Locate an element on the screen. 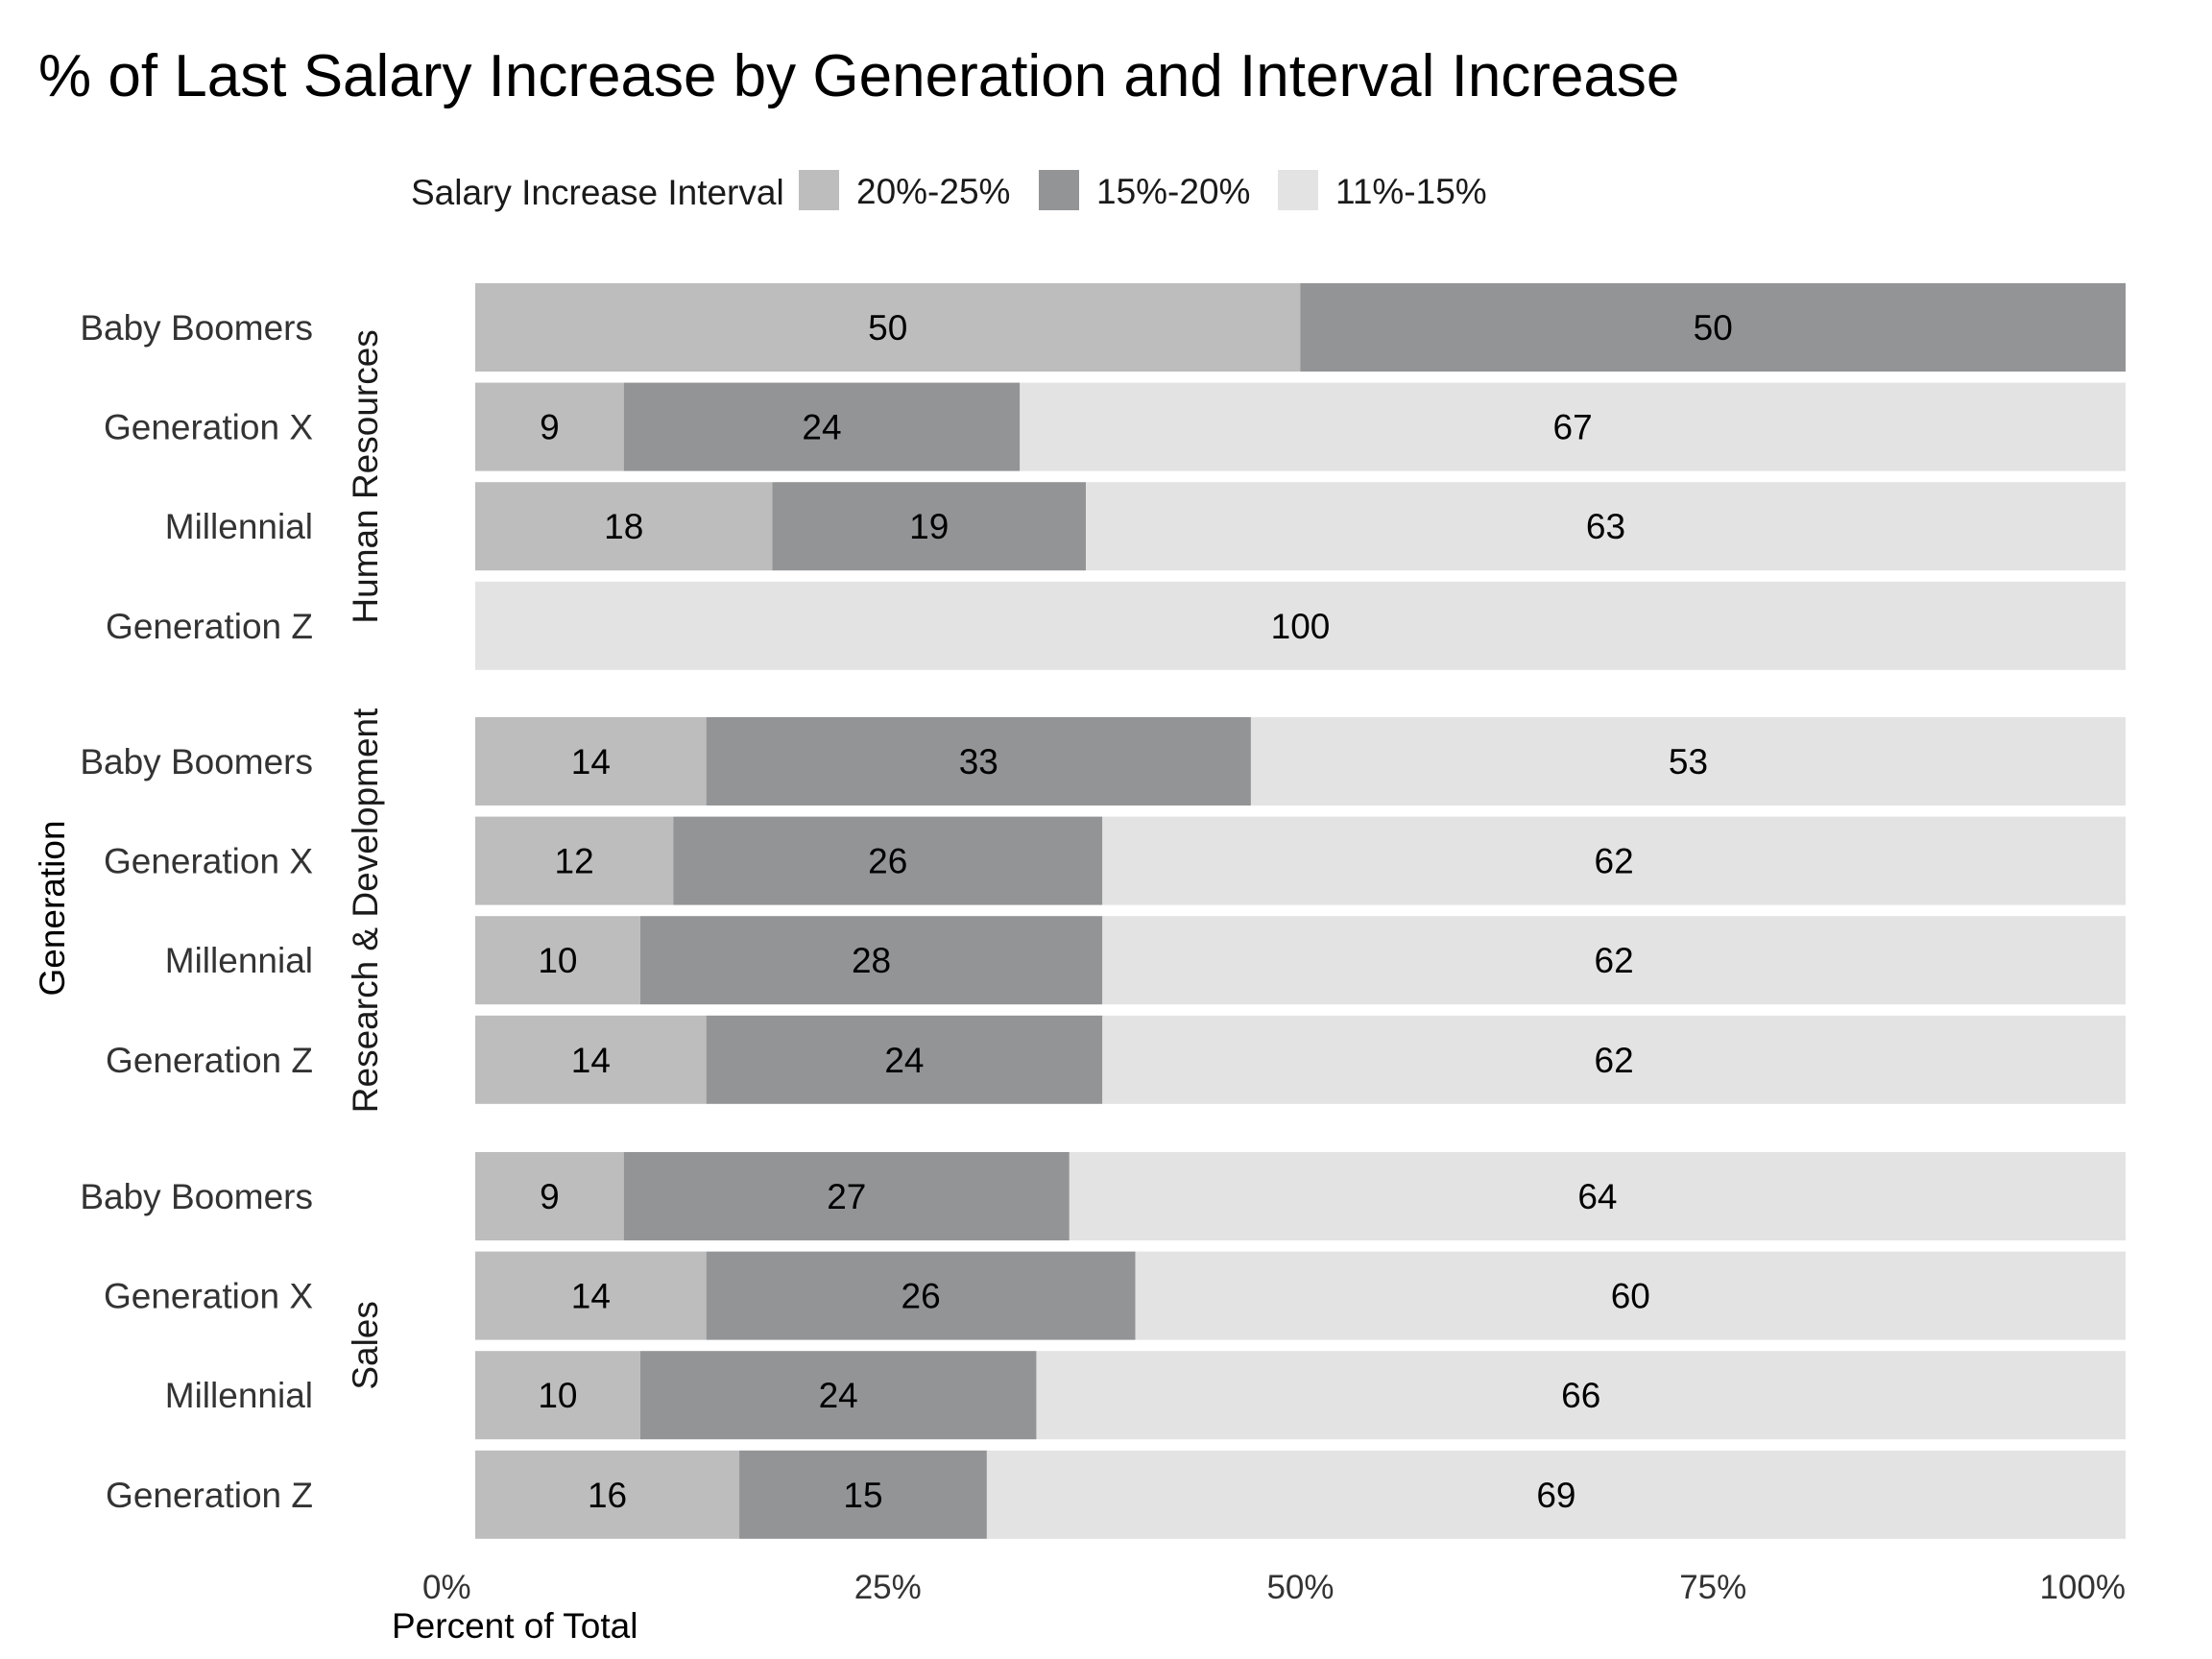  data-label: 69 is located at coordinates (1555, 1495).